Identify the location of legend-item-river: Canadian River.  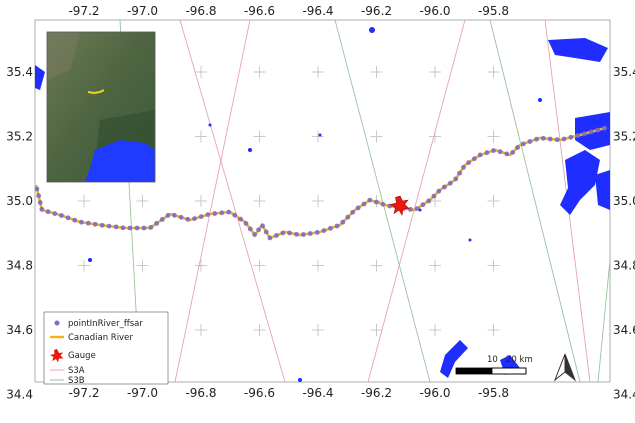
(91, 338).